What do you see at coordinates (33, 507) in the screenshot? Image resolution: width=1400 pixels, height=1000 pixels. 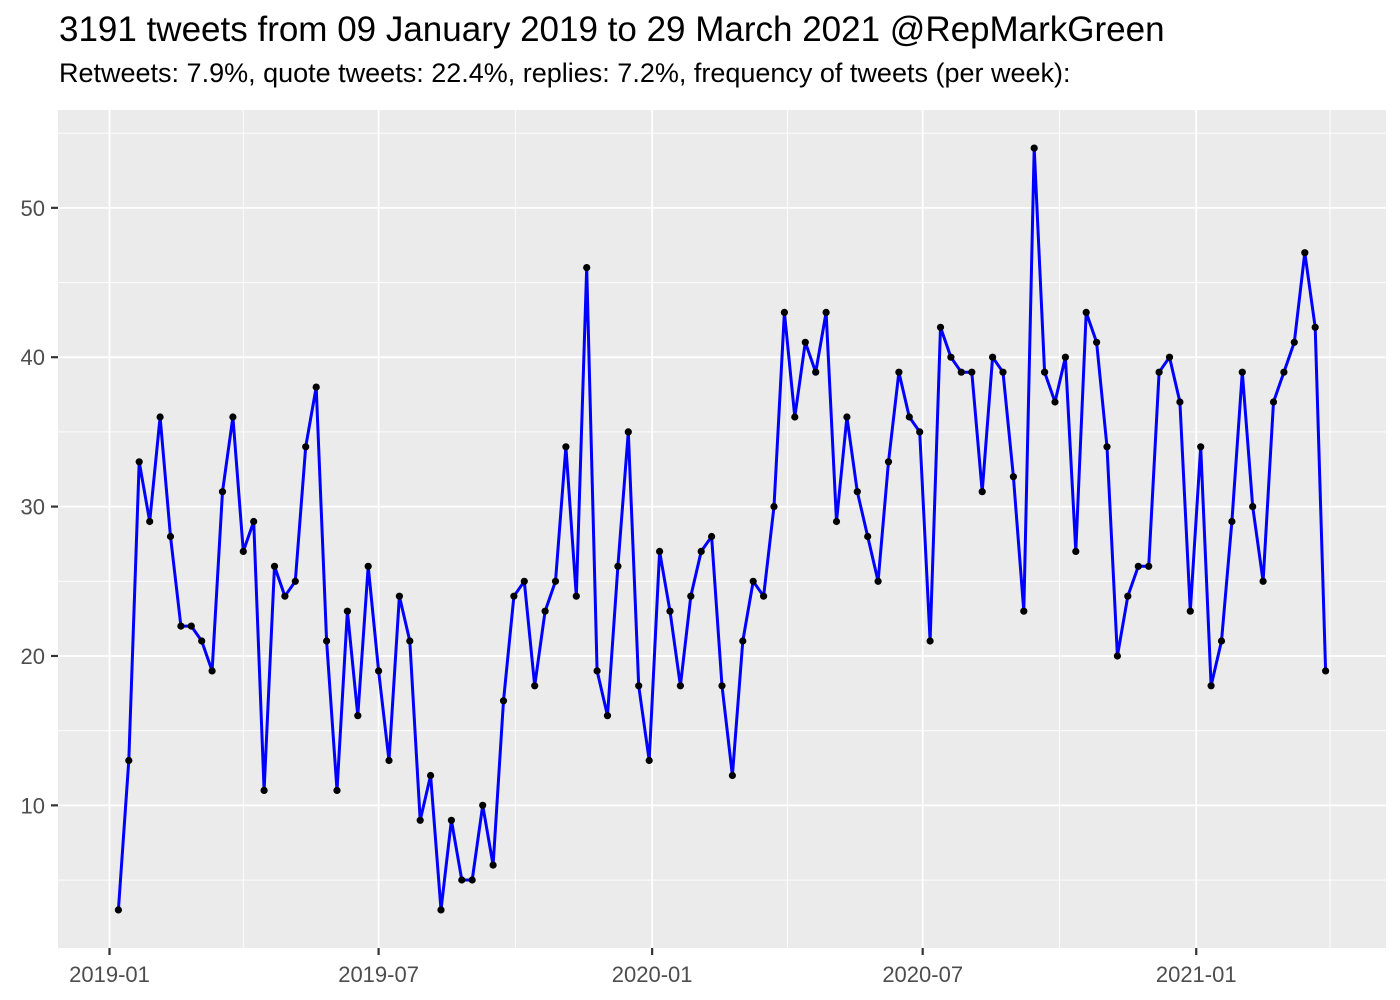 I see `y-axis-tick-label: 30` at bounding box center [33, 507].